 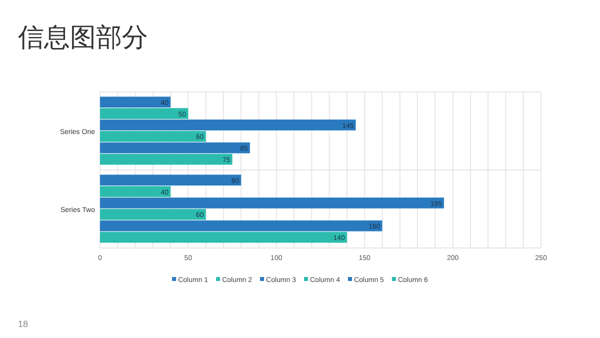 What do you see at coordinates (23, 324) in the screenshot?
I see `text: 18` at bounding box center [23, 324].